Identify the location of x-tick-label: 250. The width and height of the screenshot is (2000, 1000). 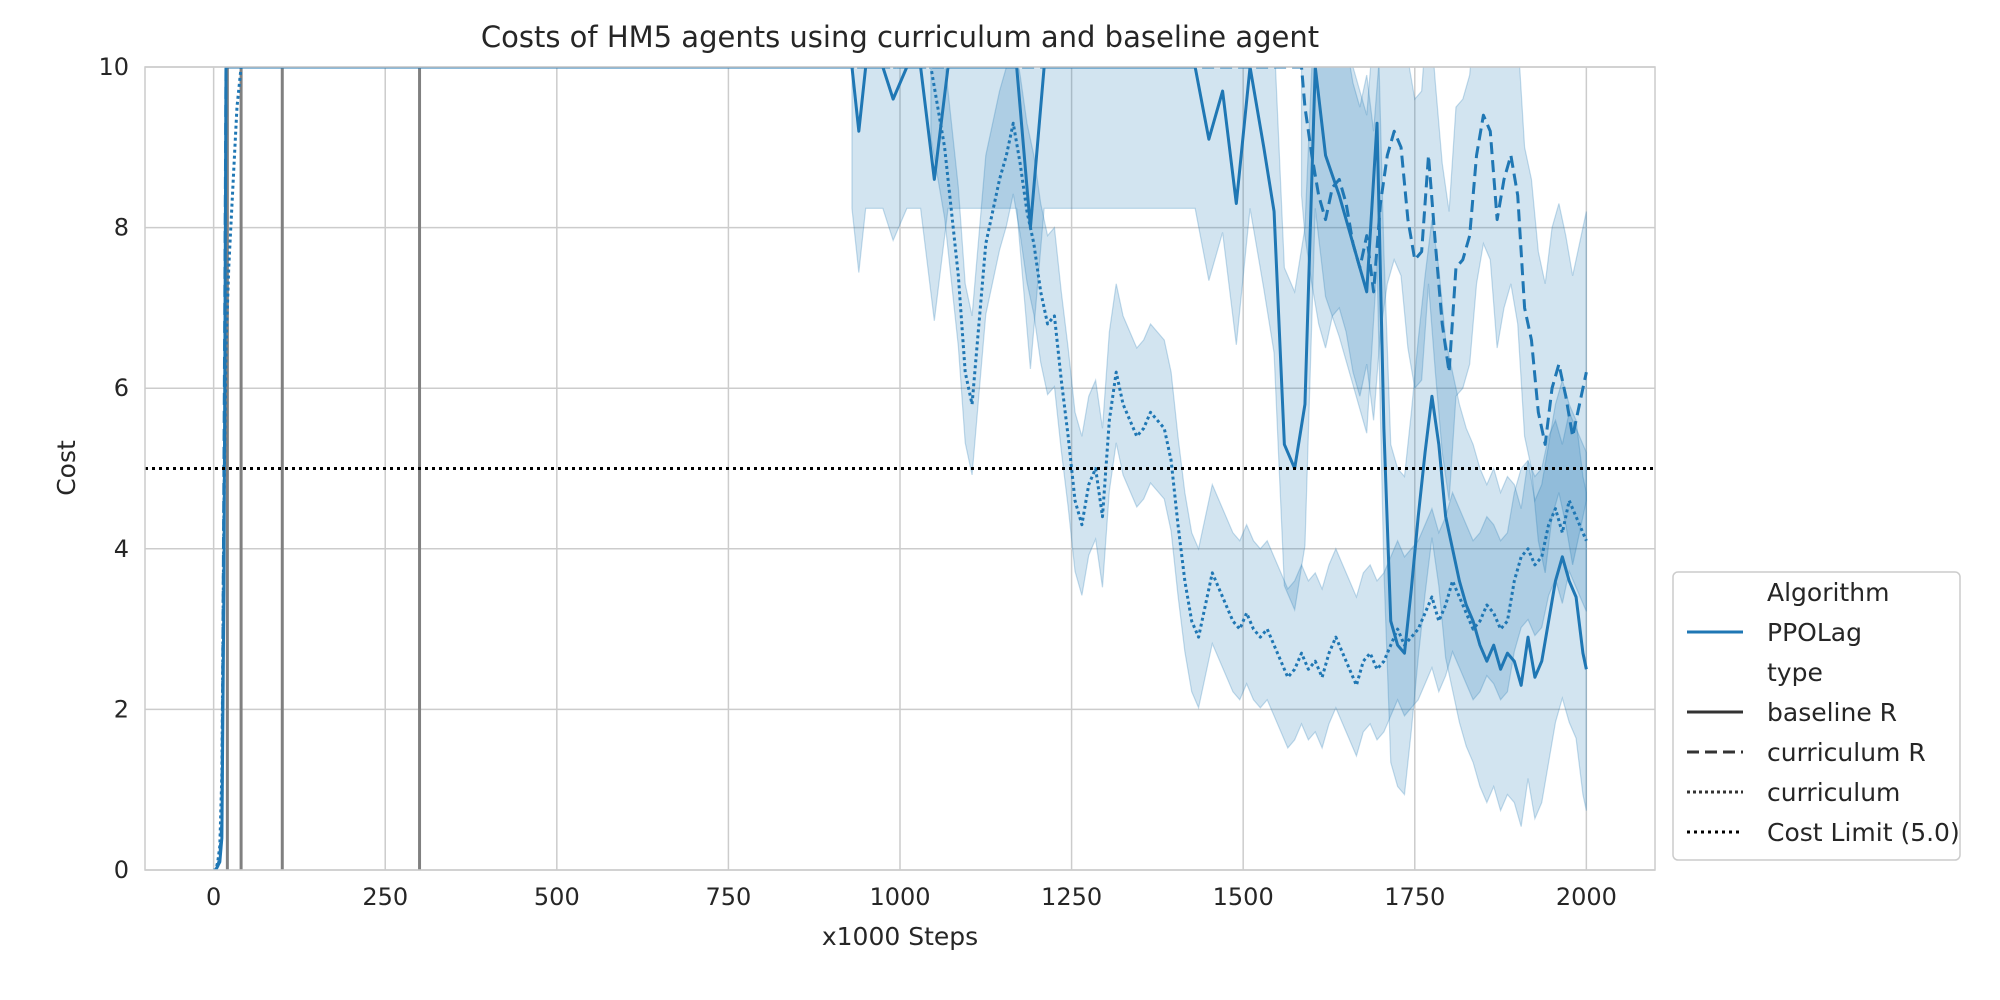
(385, 897).